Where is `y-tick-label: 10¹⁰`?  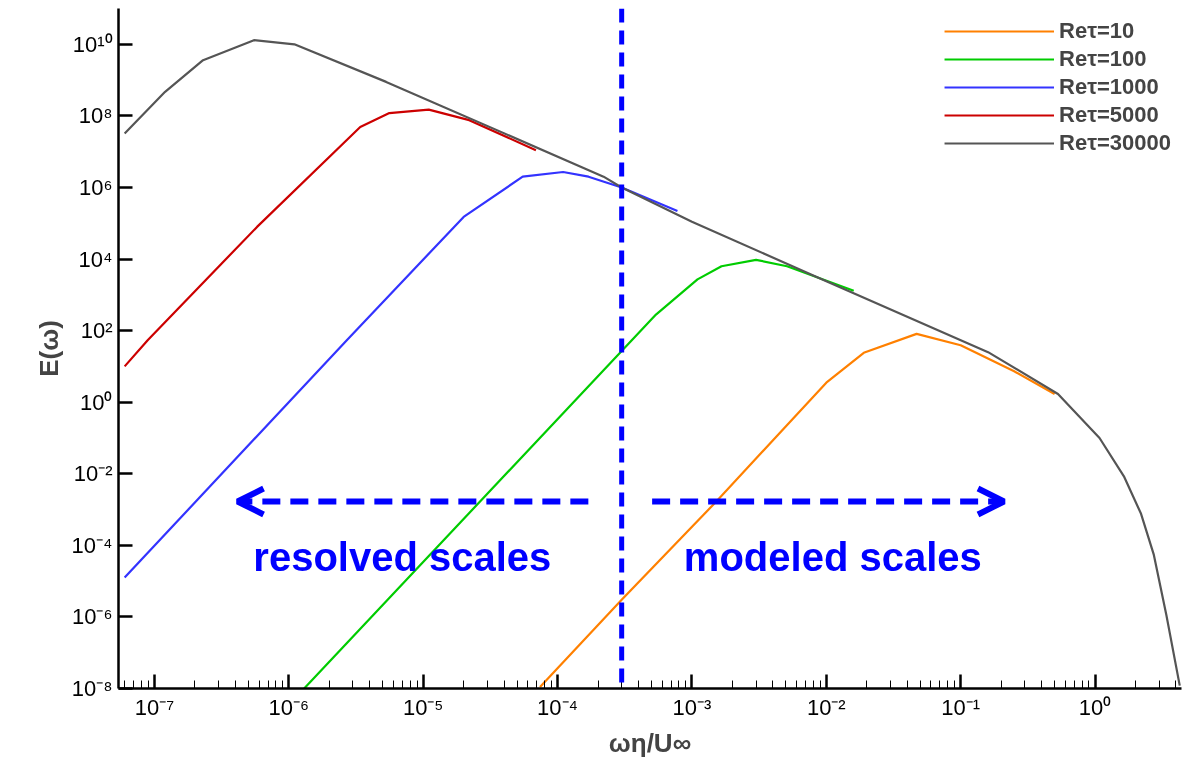
y-tick-label: 10¹⁰ is located at coordinates (92, 44).